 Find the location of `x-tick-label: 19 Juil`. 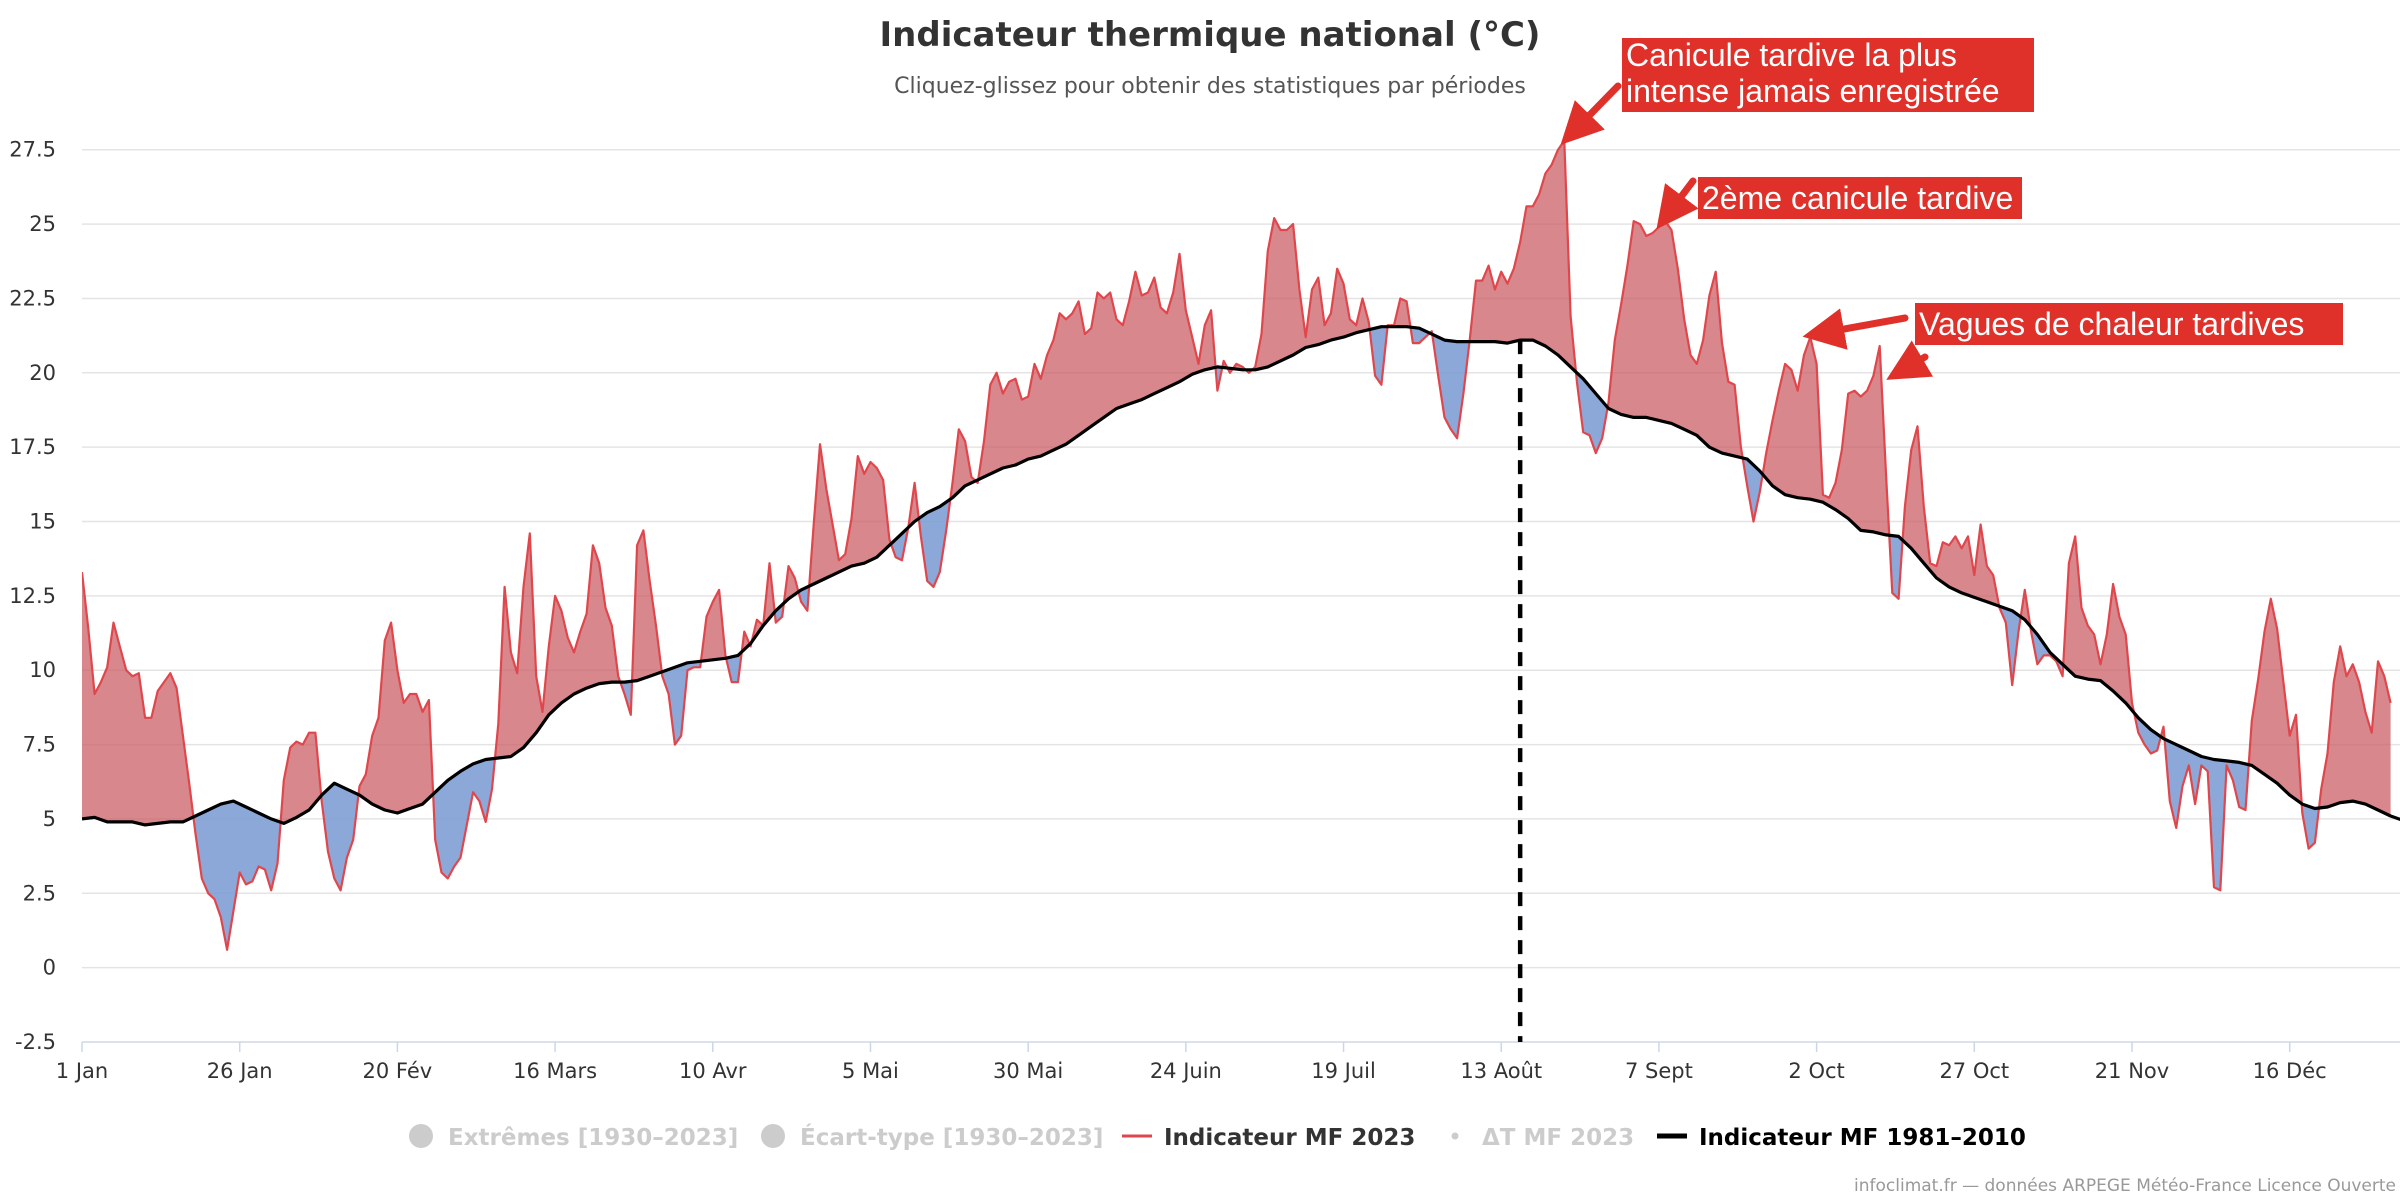

x-tick-label: 19 Juil is located at coordinates (1343, 1071).